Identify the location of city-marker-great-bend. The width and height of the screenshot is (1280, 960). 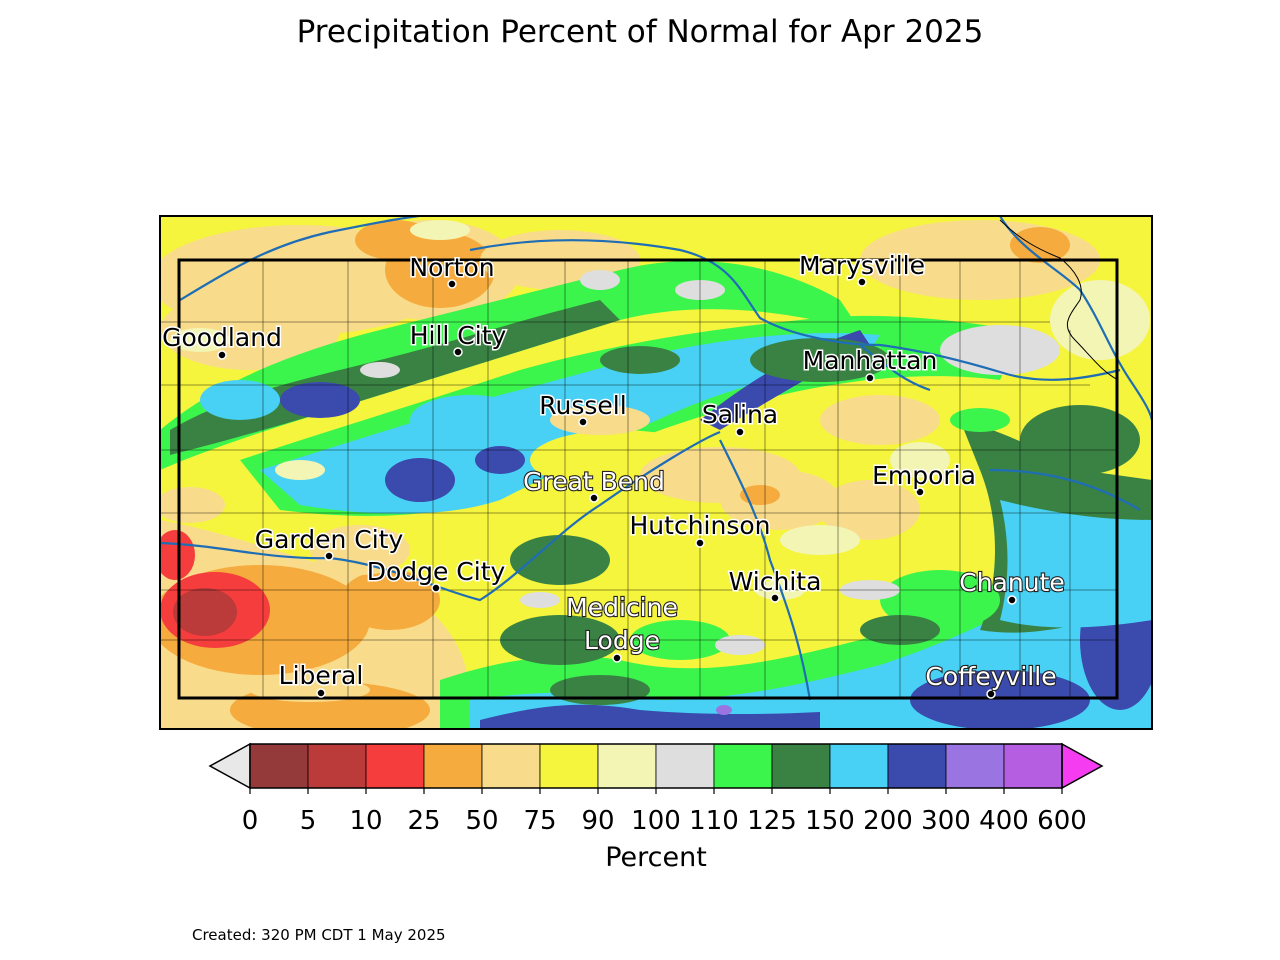
(594, 498).